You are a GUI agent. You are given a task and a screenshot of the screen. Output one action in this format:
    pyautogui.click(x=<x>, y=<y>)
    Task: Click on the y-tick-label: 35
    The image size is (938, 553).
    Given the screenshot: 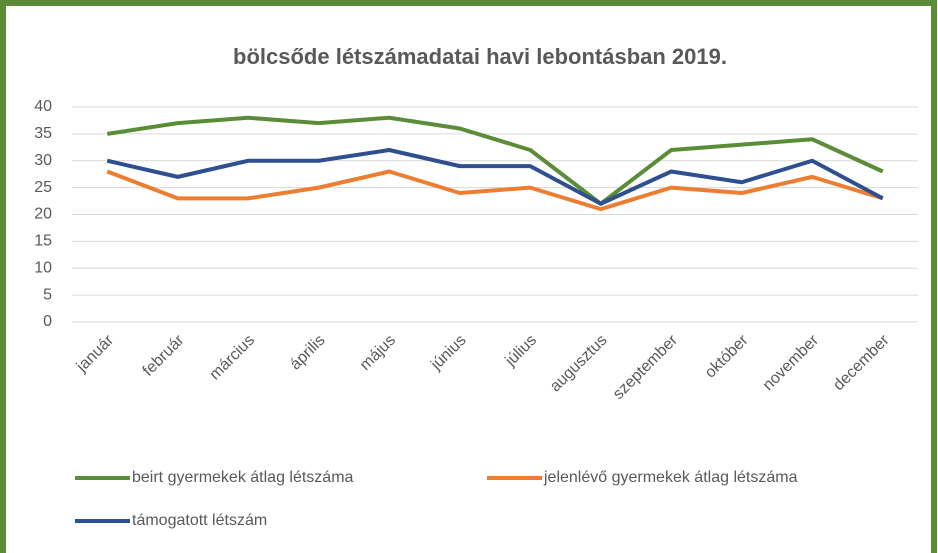 What is the action you would take?
    pyautogui.click(x=43, y=133)
    